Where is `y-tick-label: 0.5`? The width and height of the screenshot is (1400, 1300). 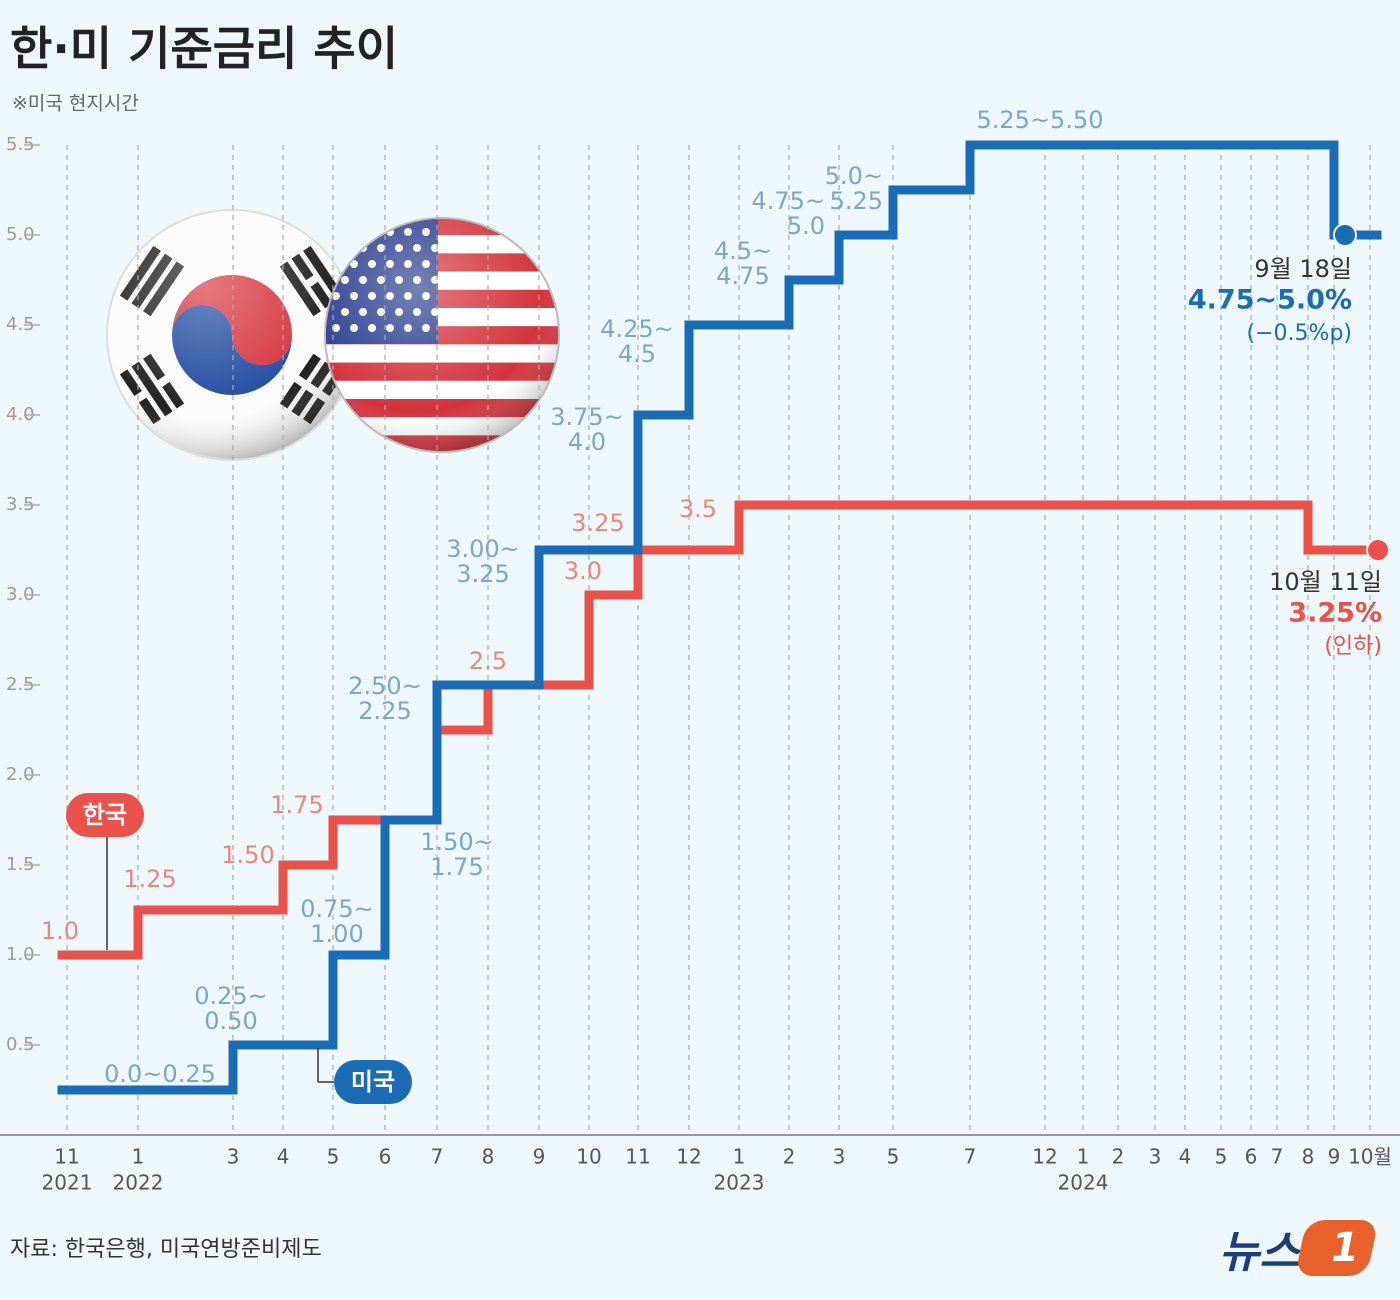
y-tick-label: 0.5 is located at coordinates (20, 1044).